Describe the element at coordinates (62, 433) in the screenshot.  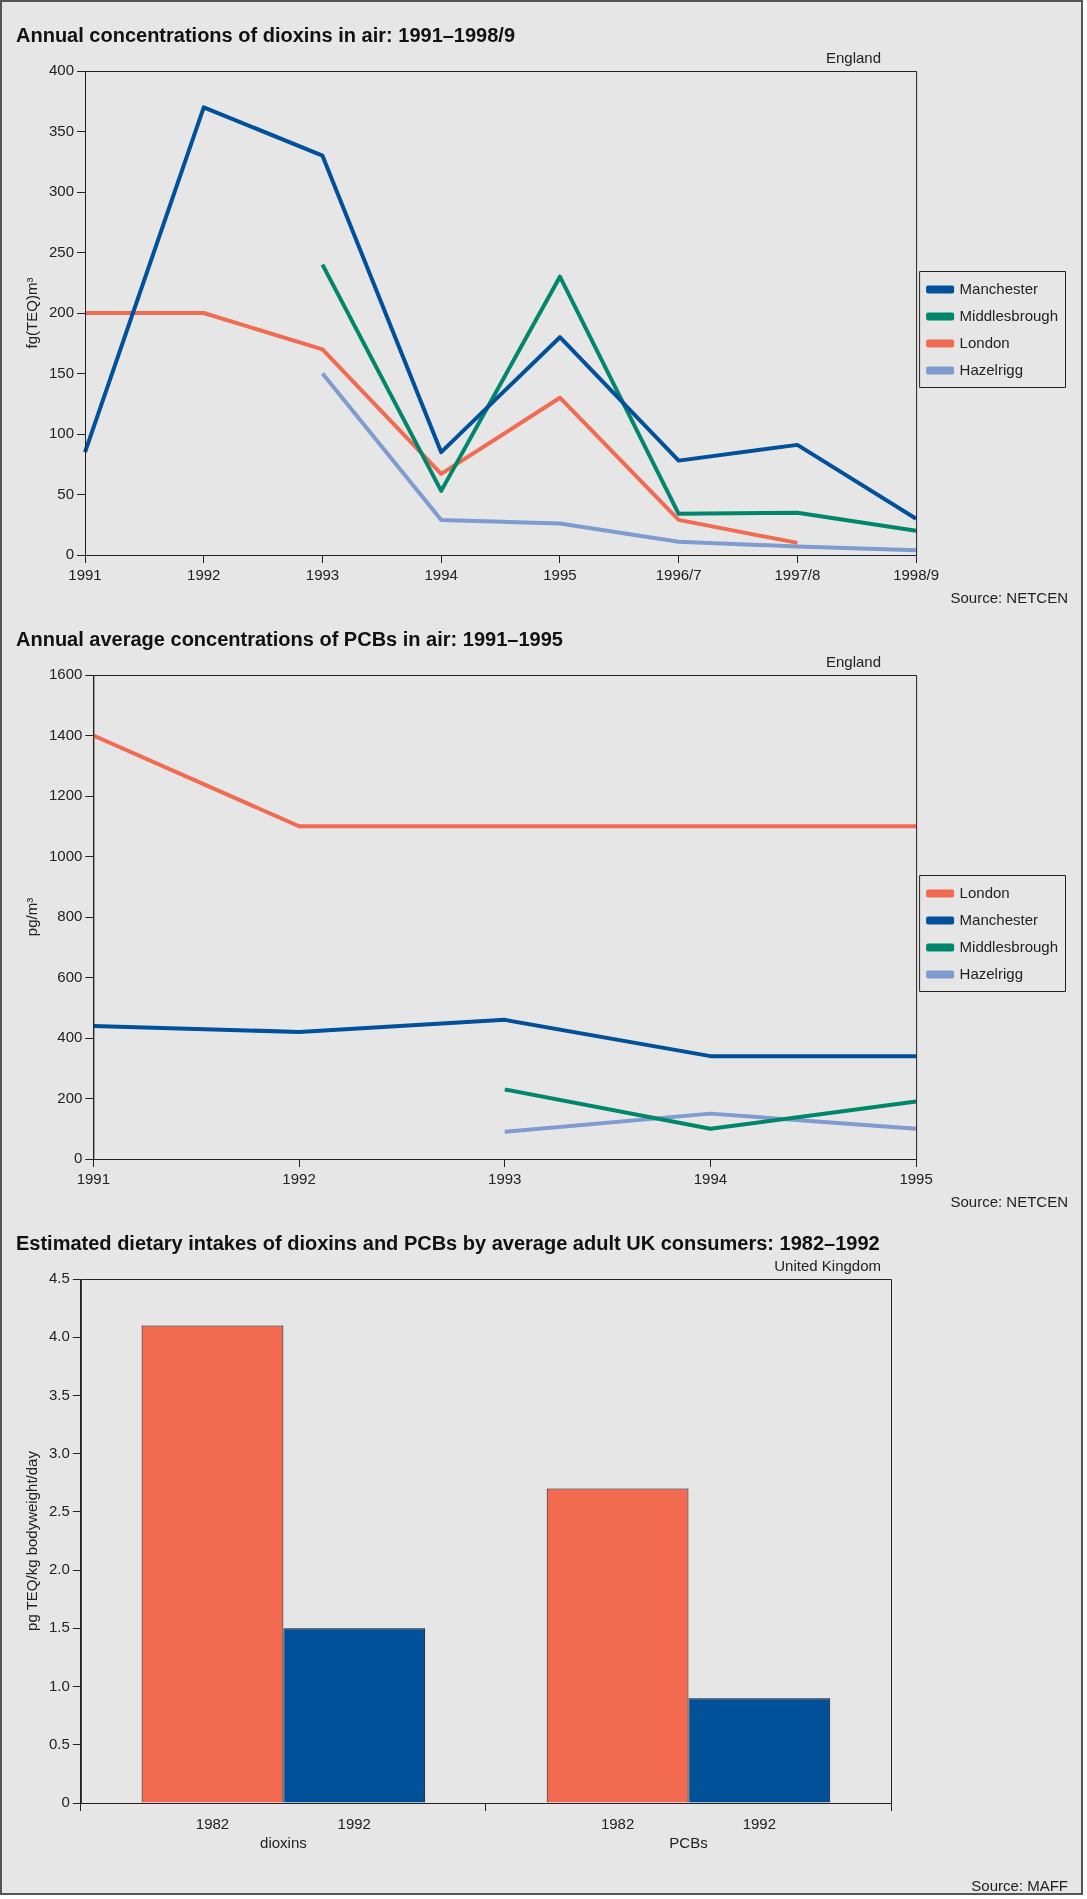
I see `y-tick-label: 100` at that location.